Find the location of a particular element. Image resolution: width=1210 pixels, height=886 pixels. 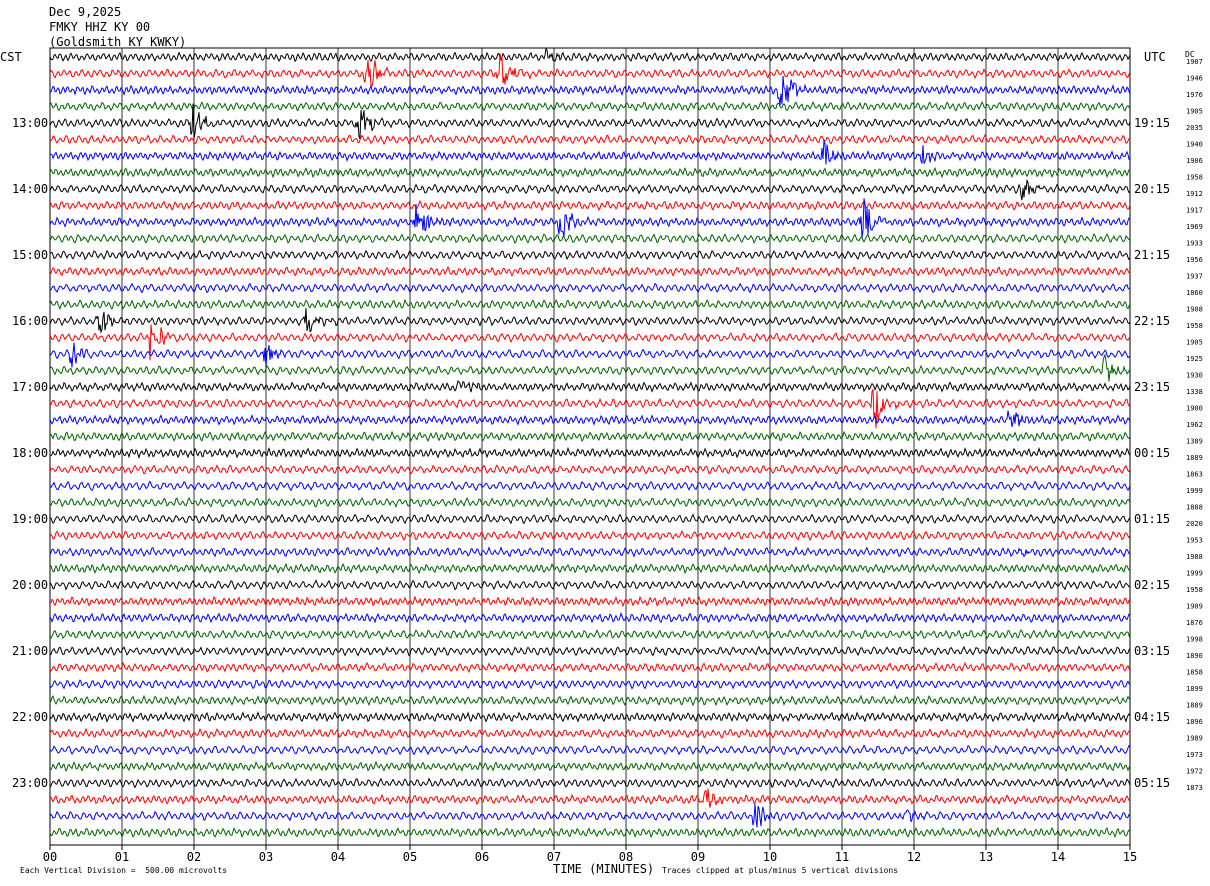

dc-offset-value: 1988 is located at coordinates (1194, 557).